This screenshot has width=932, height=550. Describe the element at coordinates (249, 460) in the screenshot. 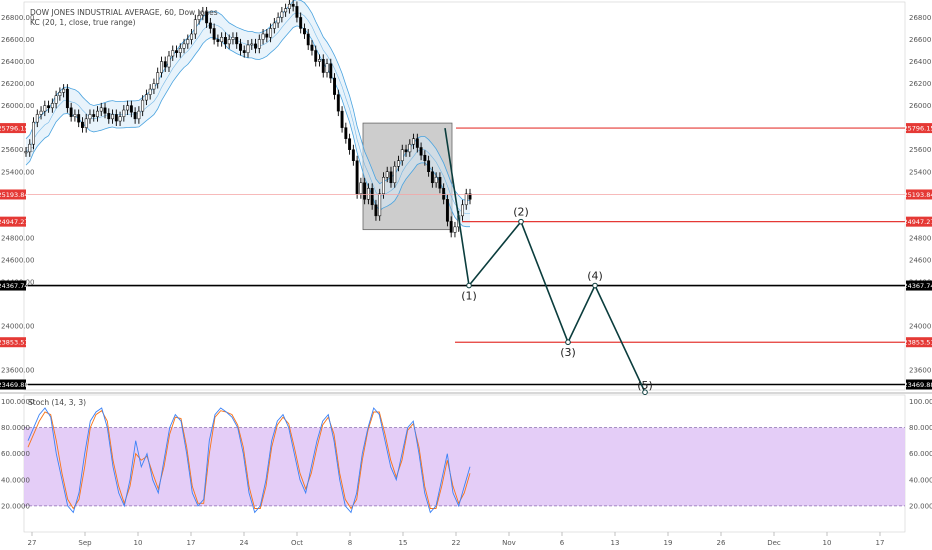

I see `stoch-line-k` at that location.